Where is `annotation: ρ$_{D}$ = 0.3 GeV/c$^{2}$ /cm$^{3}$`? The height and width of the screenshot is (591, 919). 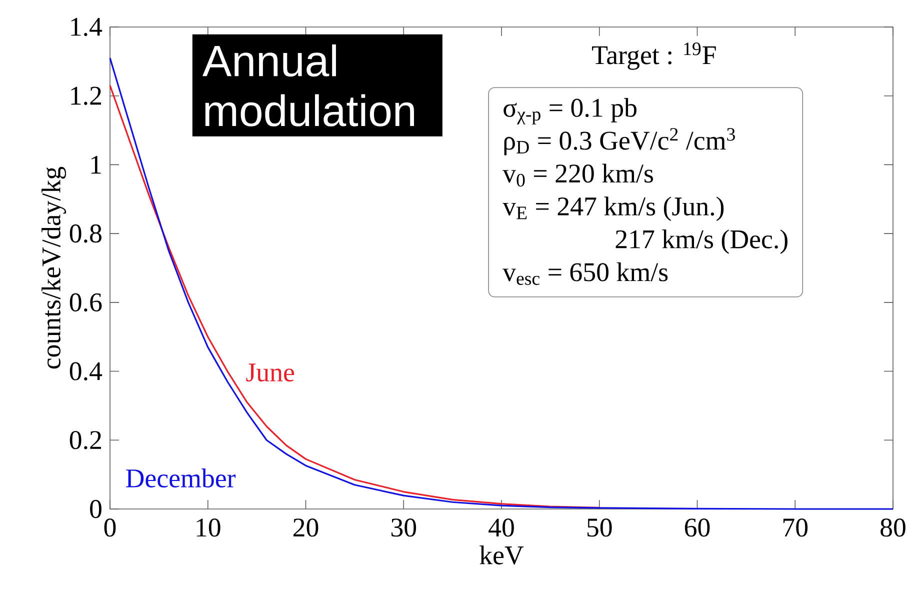
annotation: ρ$_{D}$ = 0.3 GeV/c$^{2}$ /cm$^{3}$ is located at coordinates (619, 142).